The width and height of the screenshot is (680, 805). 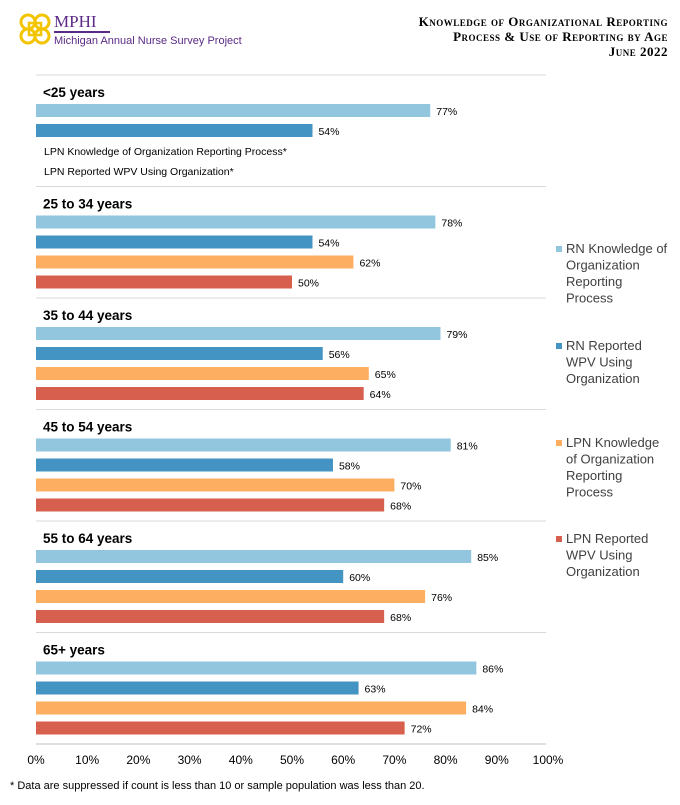 I want to click on x-tick-label: 60%, so click(x=343, y=760).